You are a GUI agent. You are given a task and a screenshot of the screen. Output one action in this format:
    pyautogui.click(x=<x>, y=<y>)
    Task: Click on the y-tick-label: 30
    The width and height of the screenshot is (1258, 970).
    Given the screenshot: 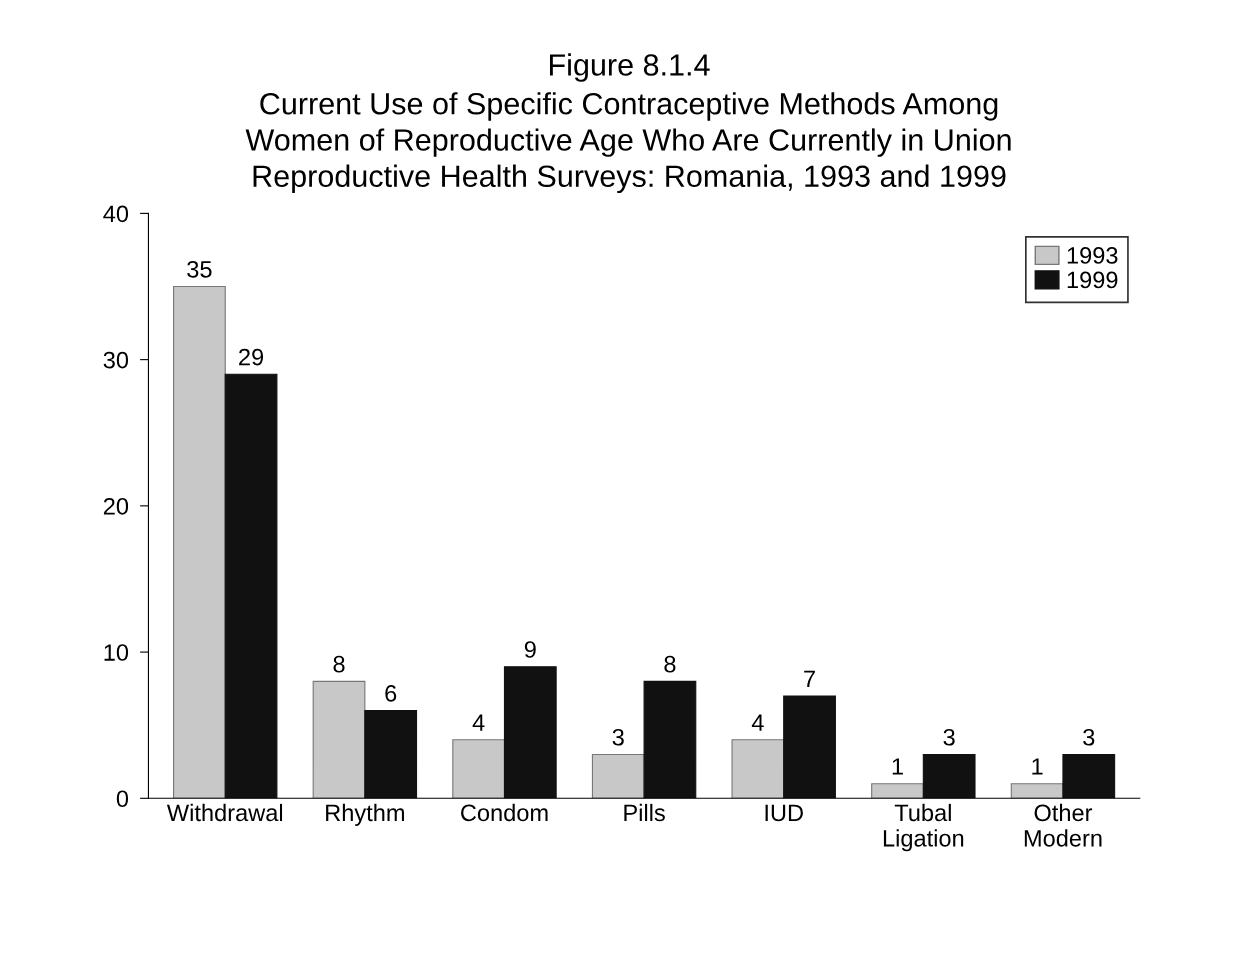 What is the action you would take?
    pyautogui.click(x=116, y=360)
    